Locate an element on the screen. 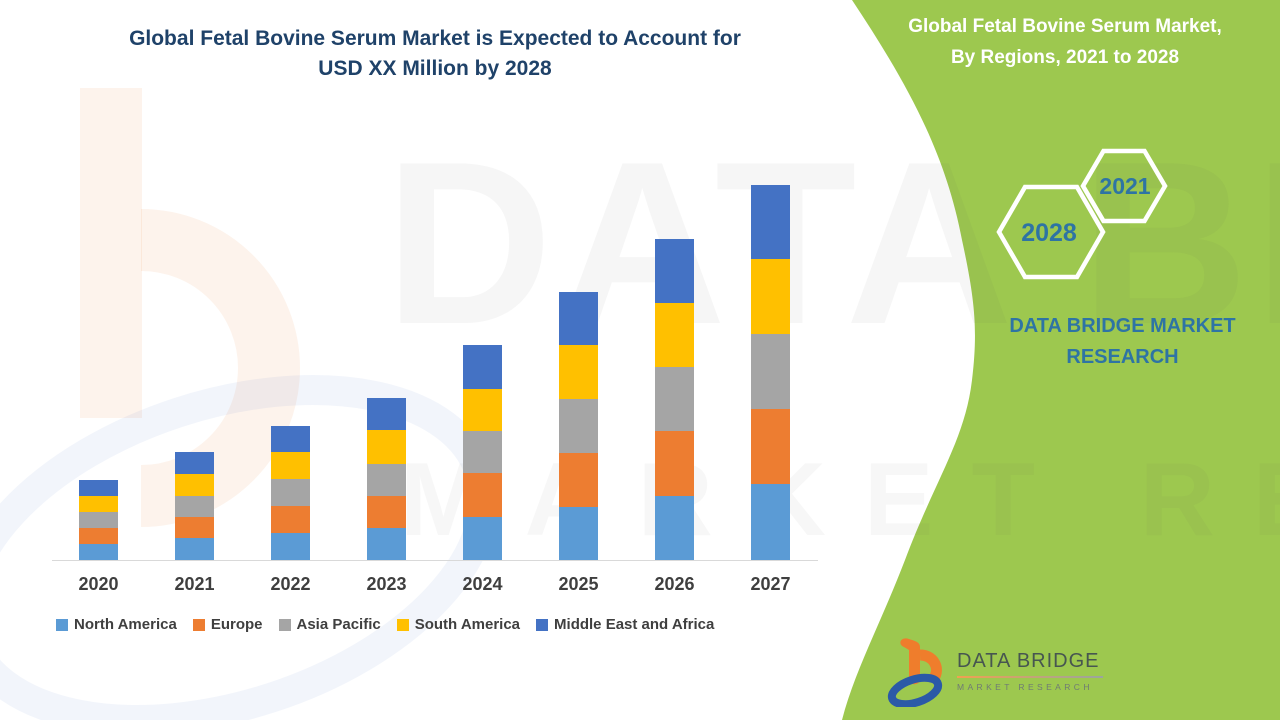  bar-segment-2024-north-america is located at coordinates (482, 538).